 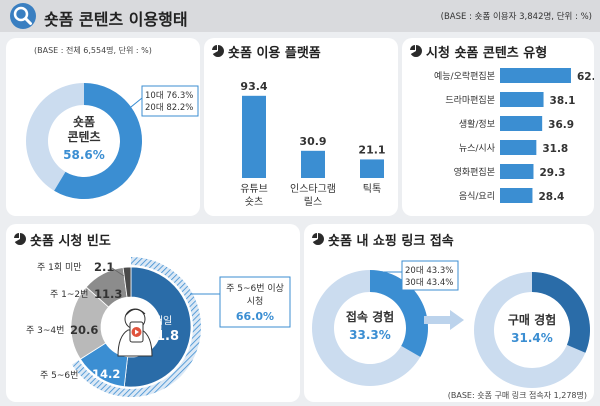 I want to click on frequency-slice-label: 주 5~6번, so click(x=59, y=375).